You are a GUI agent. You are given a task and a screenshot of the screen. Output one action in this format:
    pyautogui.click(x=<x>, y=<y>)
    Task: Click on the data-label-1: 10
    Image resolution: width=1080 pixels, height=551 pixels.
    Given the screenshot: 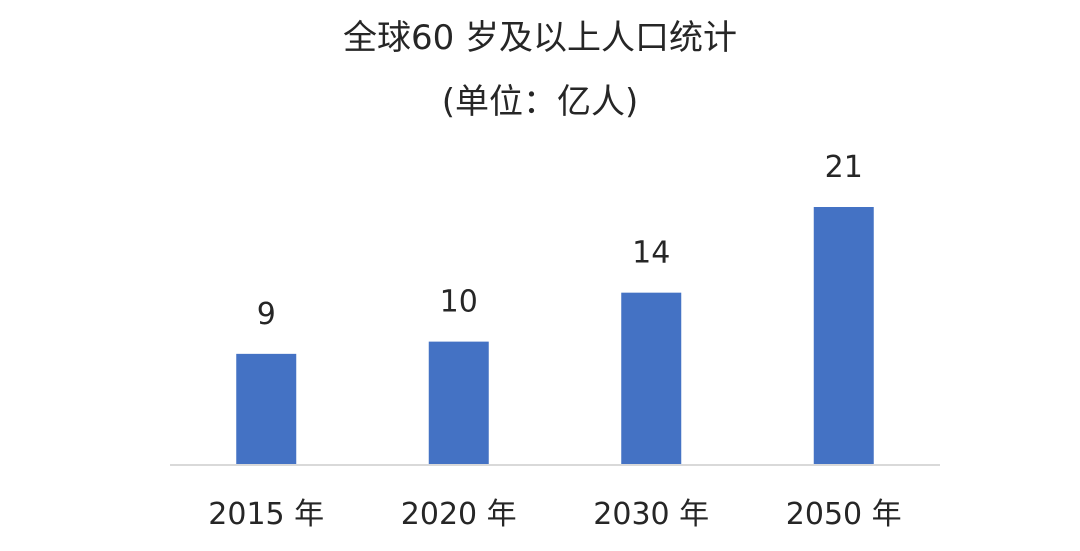 What is the action you would take?
    pyautogui.click(x=459, y=302)
    